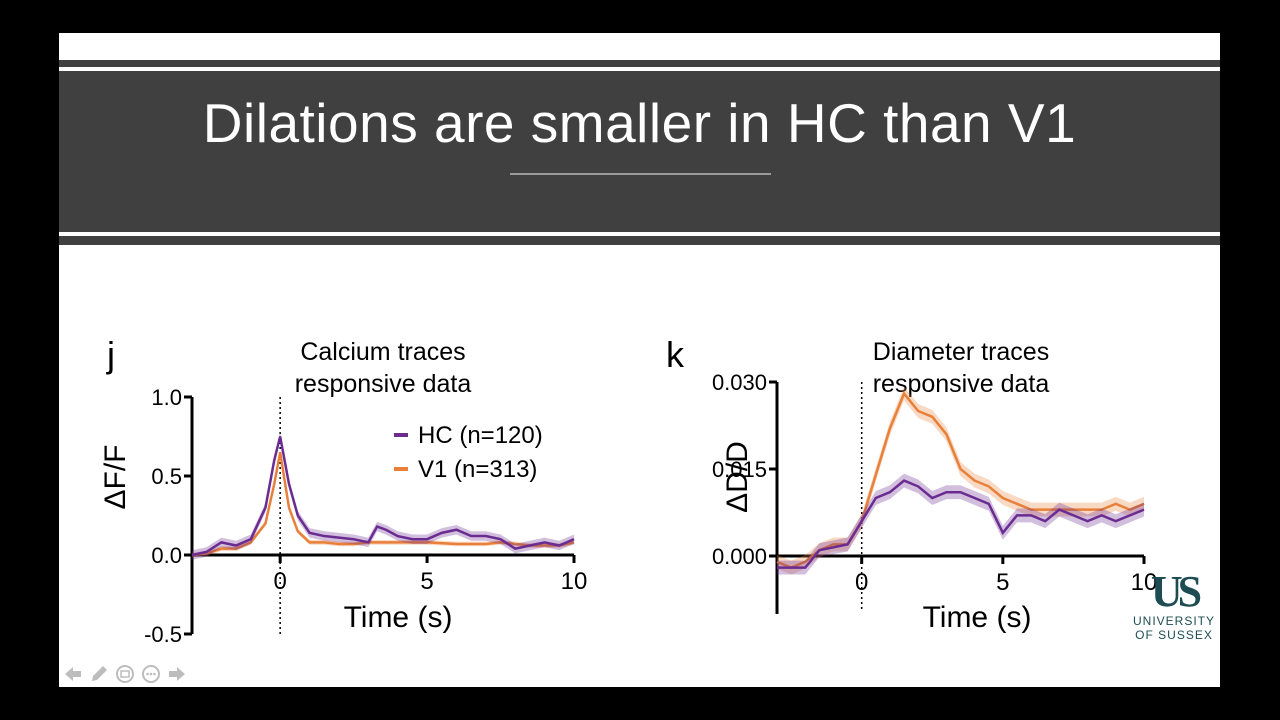 The height and width of the screenshot is (720, 1280). I want to click on arrow-right-icon, so click(177, 674).